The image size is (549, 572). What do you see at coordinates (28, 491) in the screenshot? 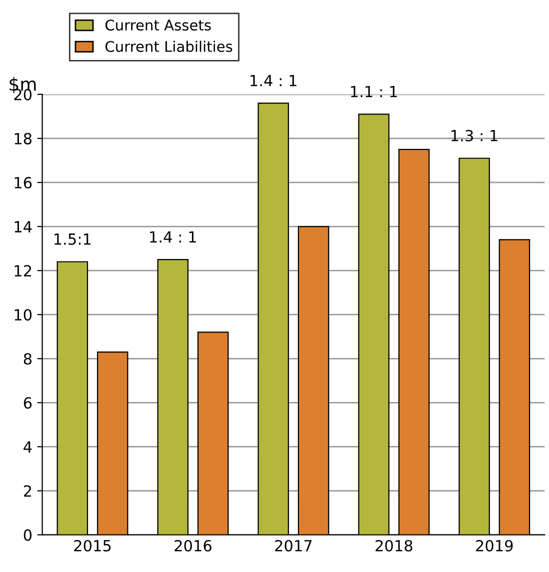
I see `y-tick-label: 2` at bounding box center [28, 491].